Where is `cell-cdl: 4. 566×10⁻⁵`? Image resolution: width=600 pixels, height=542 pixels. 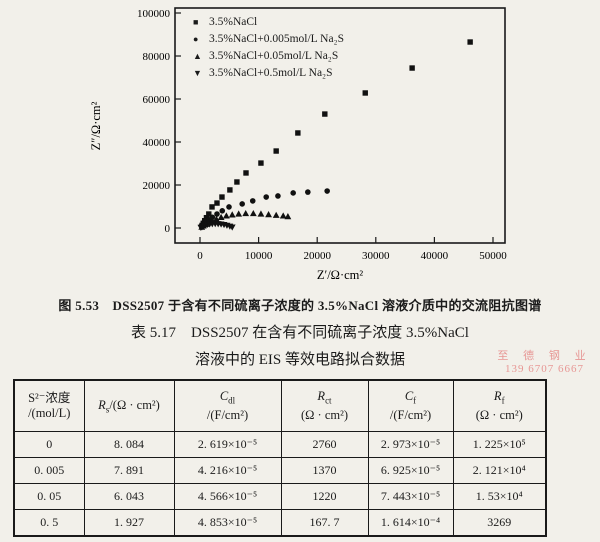 cell-cdl: 4. 566×10⁻⁵ is located at coordinates (227, 496).